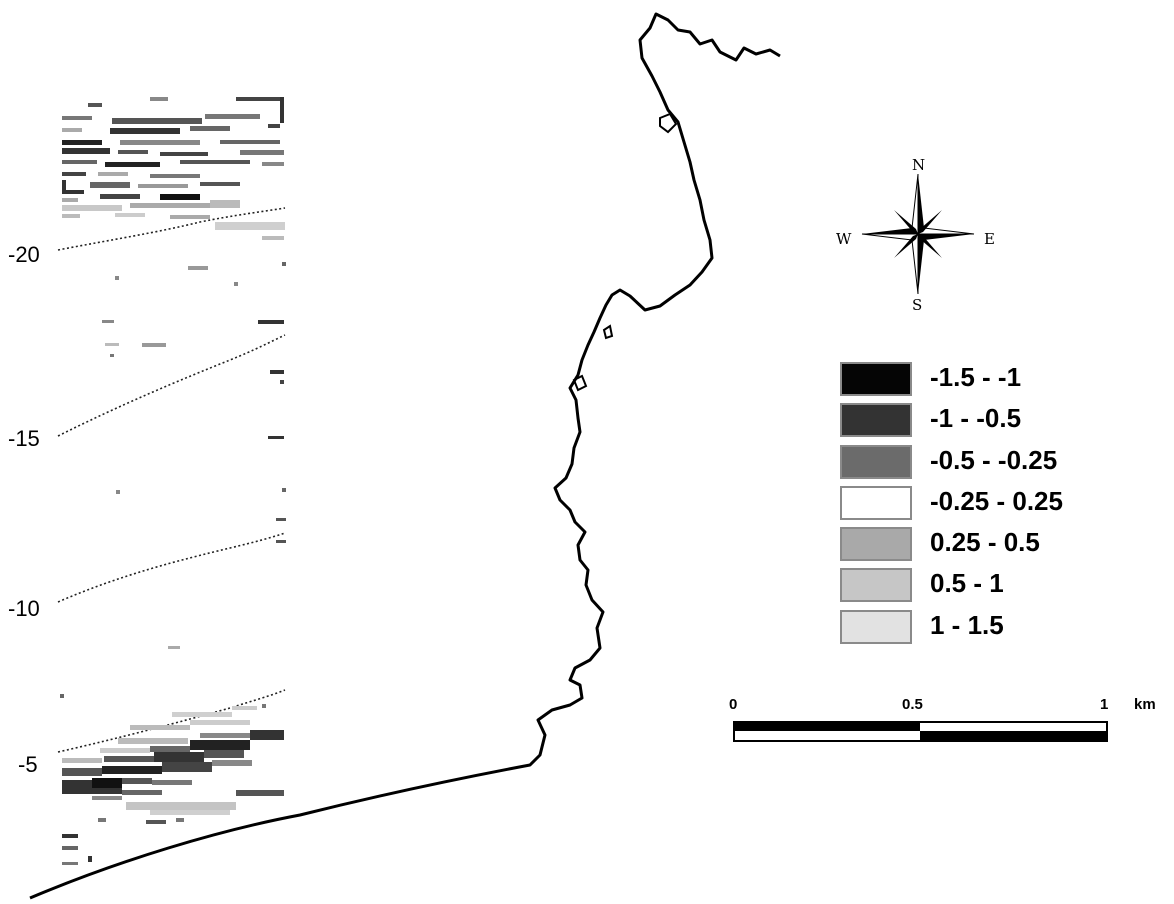 Image resolution: width=1174 pixels, height=904 pixels. What do you see at coordinates (24, 608) in the screenshot?
I see `depth-label-10: -10` at bounding box center [24, 608].